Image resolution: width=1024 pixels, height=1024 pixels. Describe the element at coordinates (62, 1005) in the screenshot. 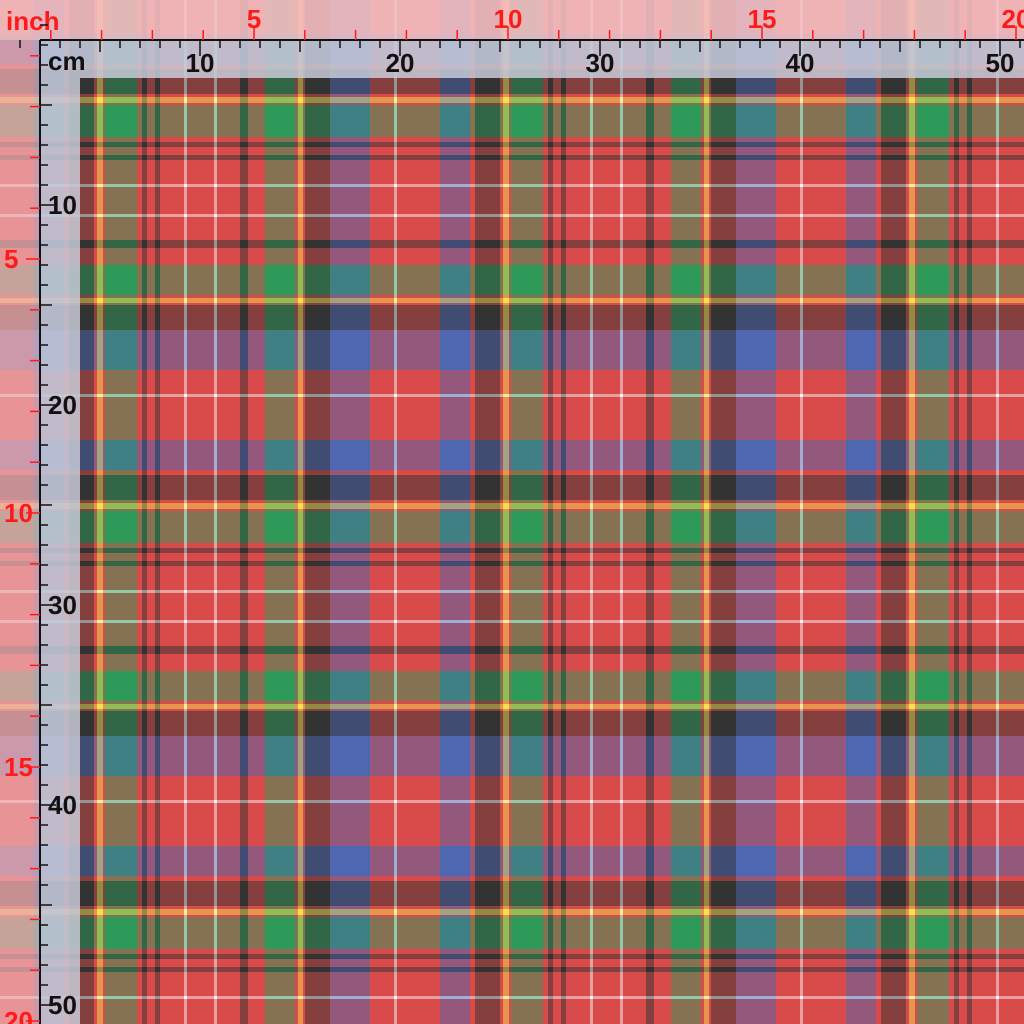

I see `left-cm-label: 50` at that location.